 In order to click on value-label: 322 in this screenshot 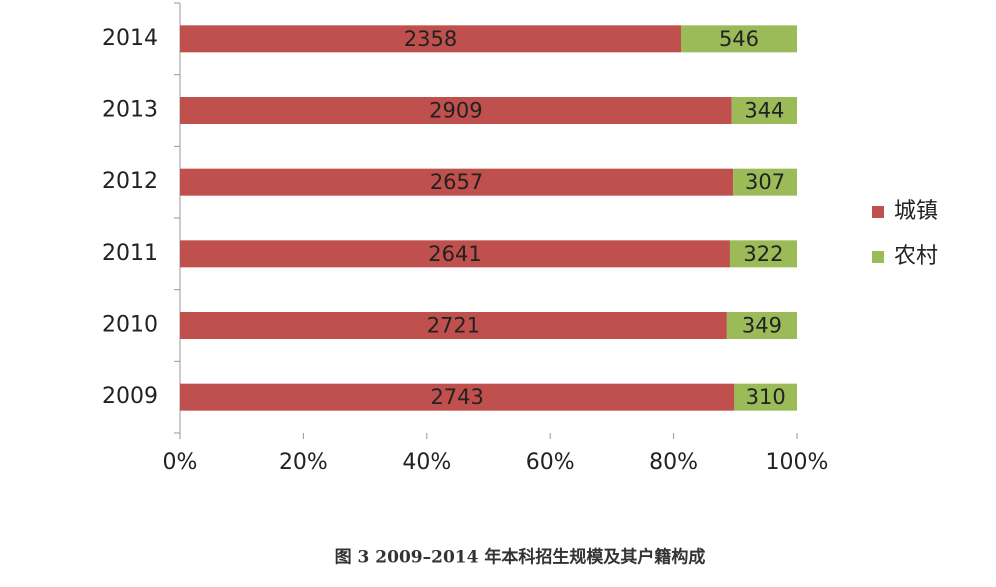, I will do `click(763, 254)`.